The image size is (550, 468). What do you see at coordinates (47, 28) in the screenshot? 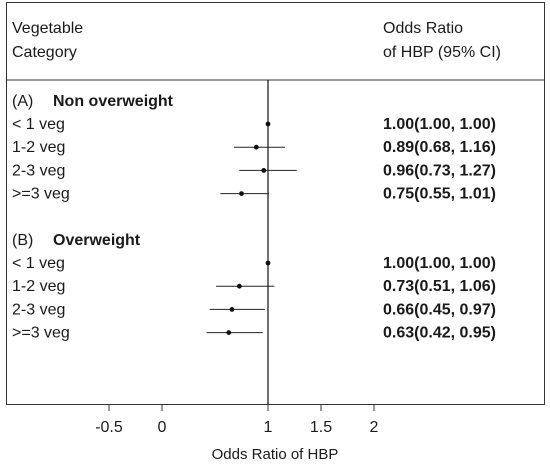
I see `header-left-line1: Vegetable` at bounding box center [47, 28].